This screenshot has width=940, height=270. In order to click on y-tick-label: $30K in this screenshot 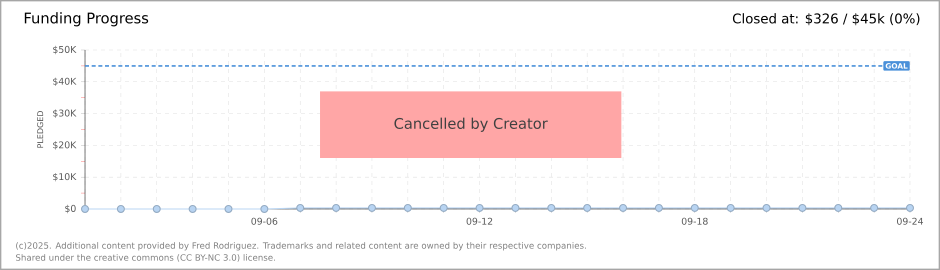, I will do `click(64, 113)`.